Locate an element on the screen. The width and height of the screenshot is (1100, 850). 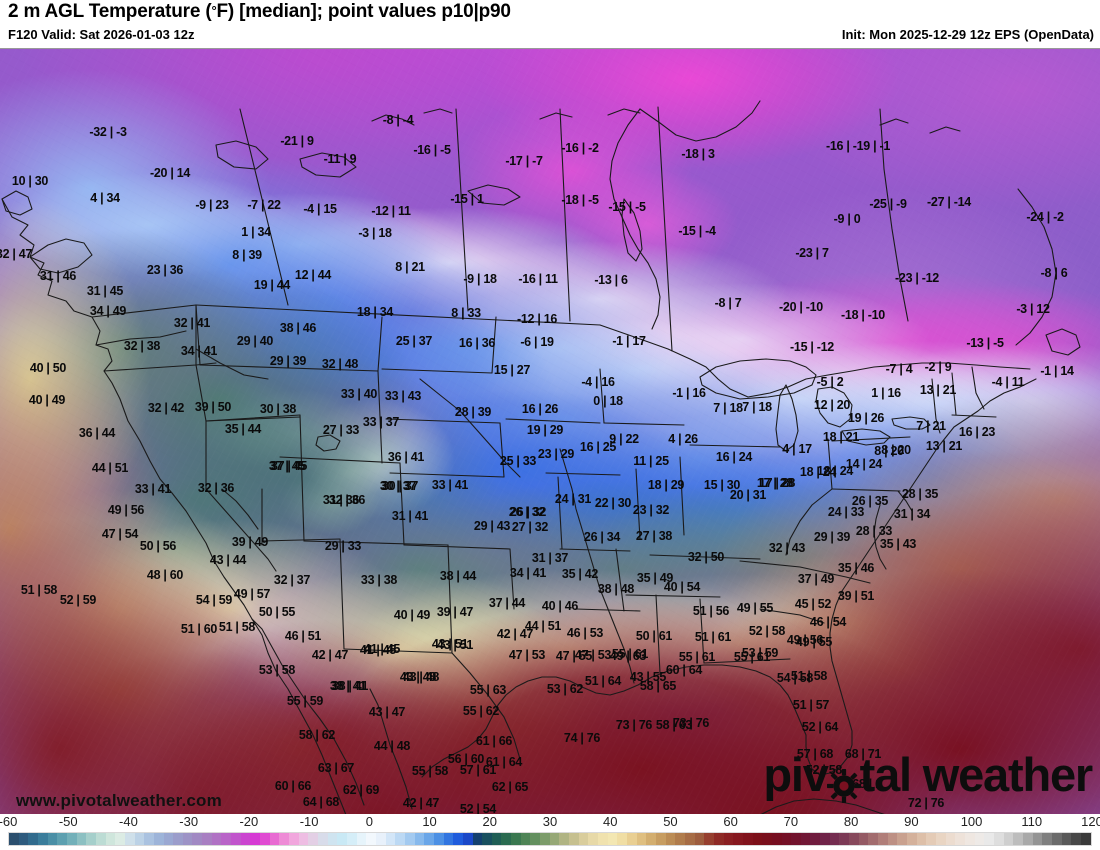
cuba-island is located at coordinates (823, 806).